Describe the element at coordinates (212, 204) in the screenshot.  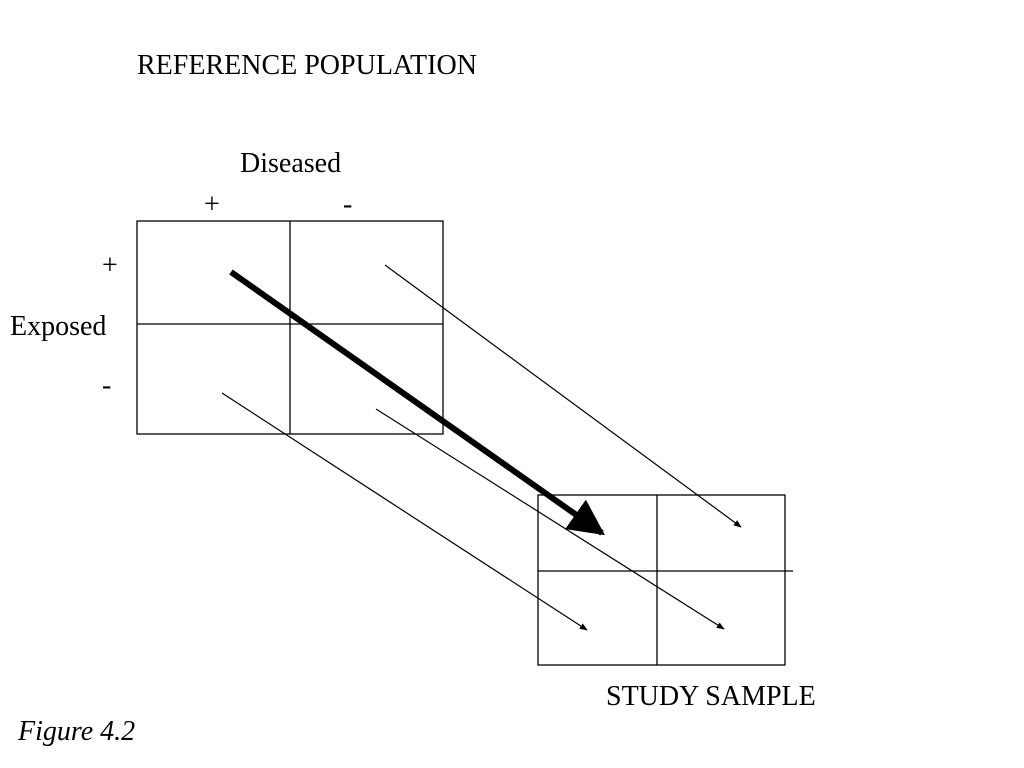
I see `diseased-positive-sign: +` at that location.